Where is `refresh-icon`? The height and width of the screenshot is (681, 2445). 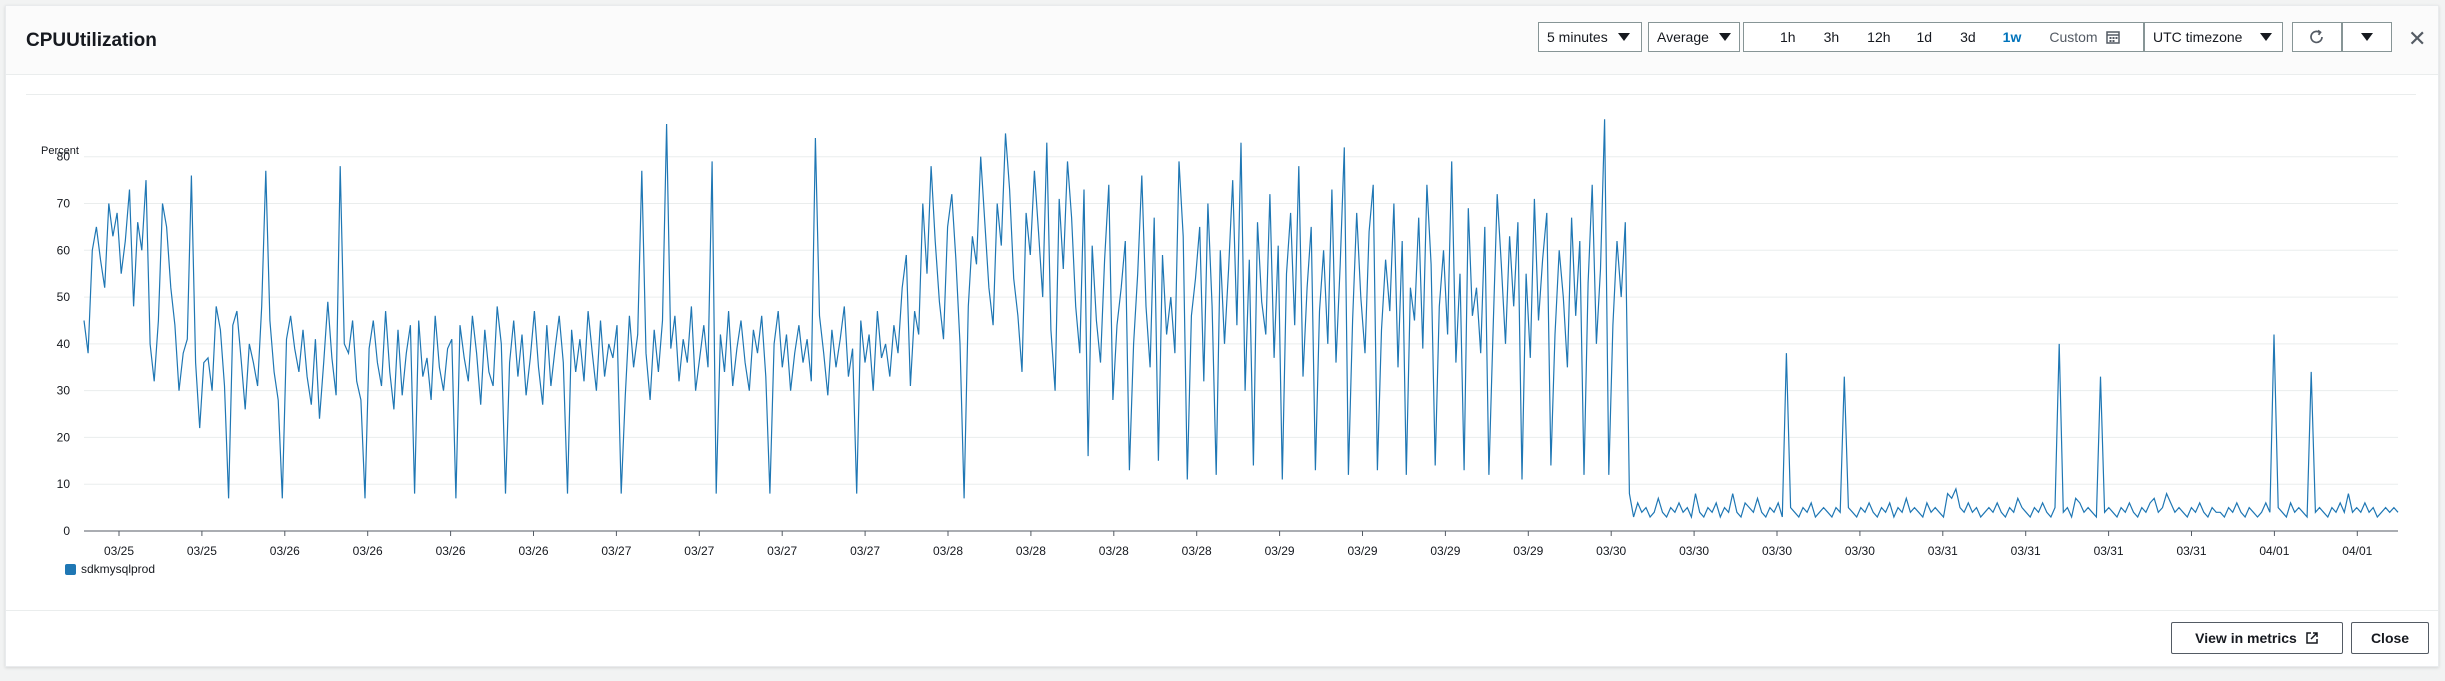 refresh-icon is located at coordinates (2316, 36).